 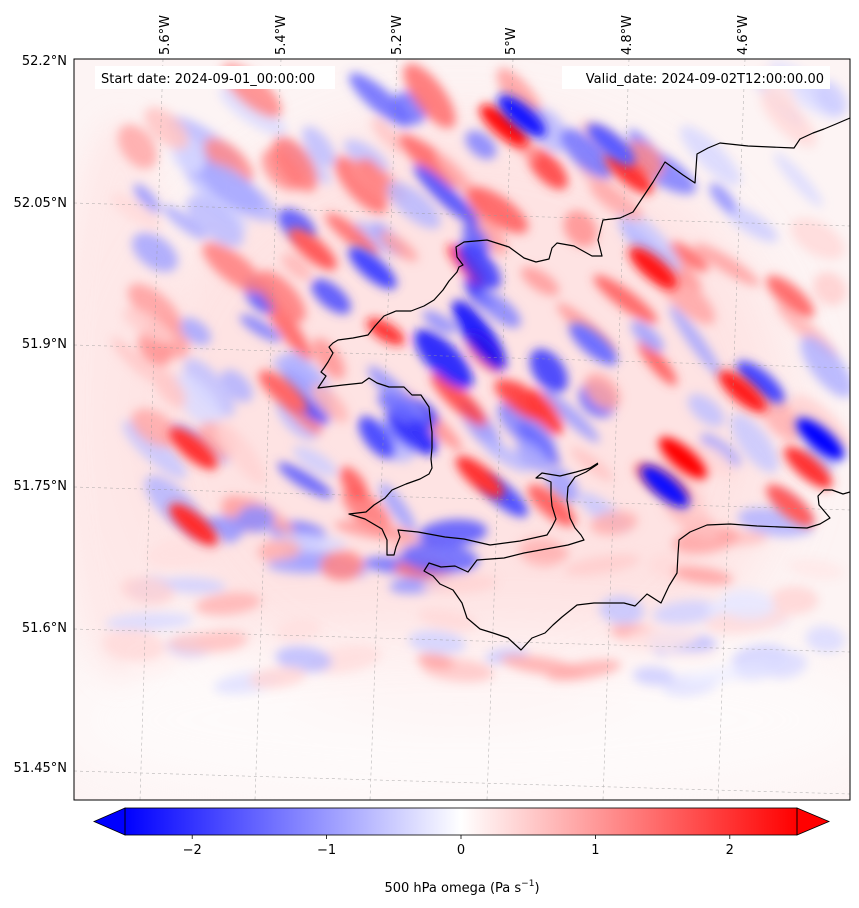 What do you see at coordinates (527, 884) in the screenshot?
I see `colorbar-label-exponent: −1` at bounding box center [527, 884].